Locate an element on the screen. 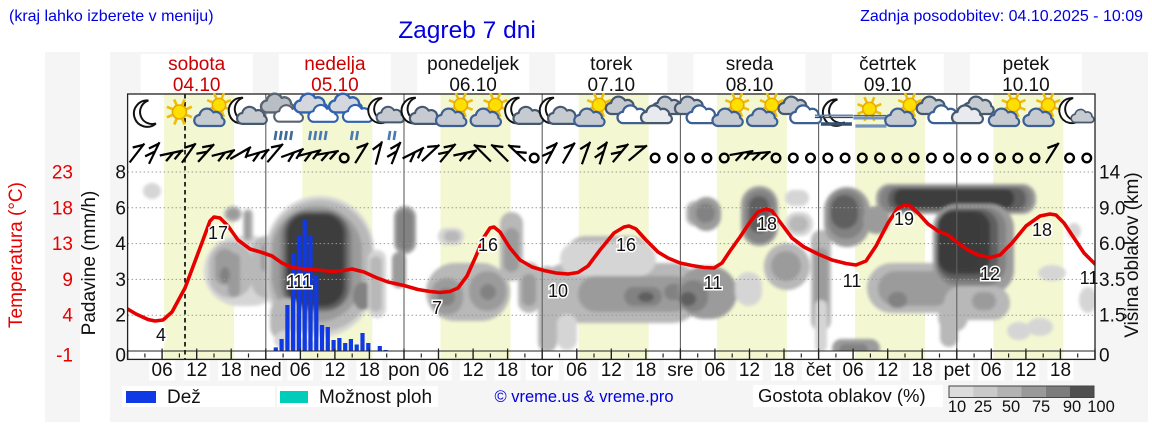 The height and width of the screenshot is (443, 1152). svg-text: Možnost ploh is located at coordinates (375, 397).